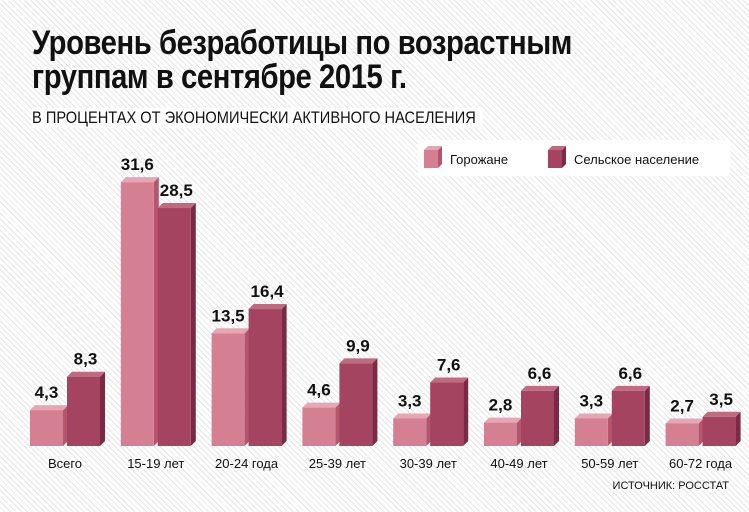 This screenshot has height=512, width=749. Describe the element at coordinates (65, 425) in the screenshot. I see `bar-urban-1-side` at that location.